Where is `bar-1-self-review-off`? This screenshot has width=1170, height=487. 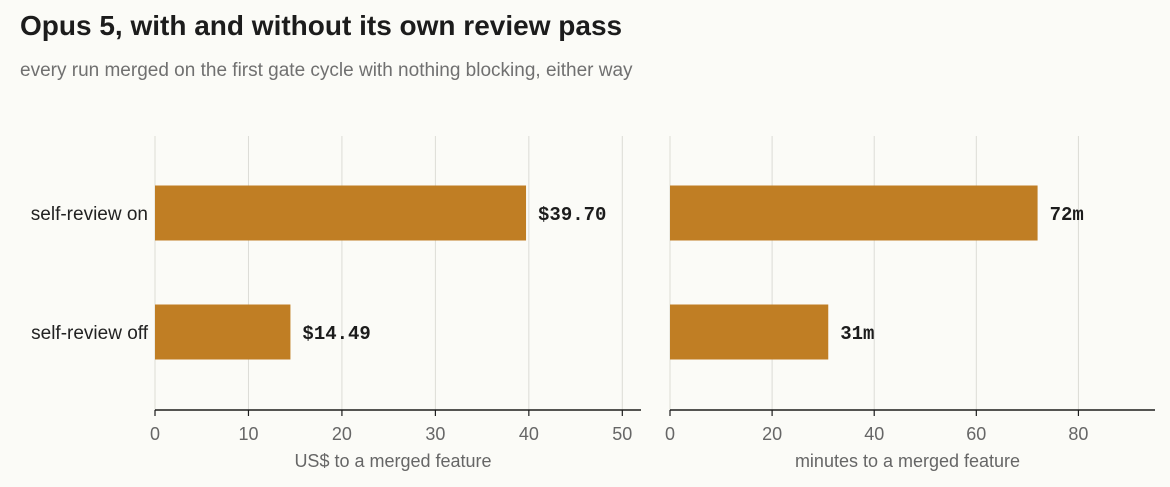
bar-1-self-review-off is located at coordinates (223, 332).